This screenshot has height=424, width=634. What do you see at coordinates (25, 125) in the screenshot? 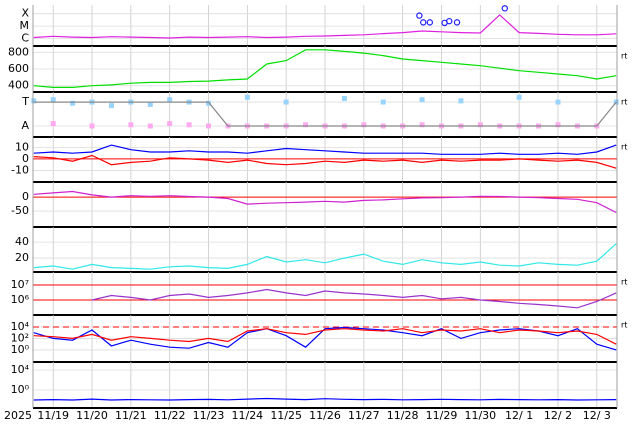
I see `y-tick-label: A` at bounding box center [25, 125].